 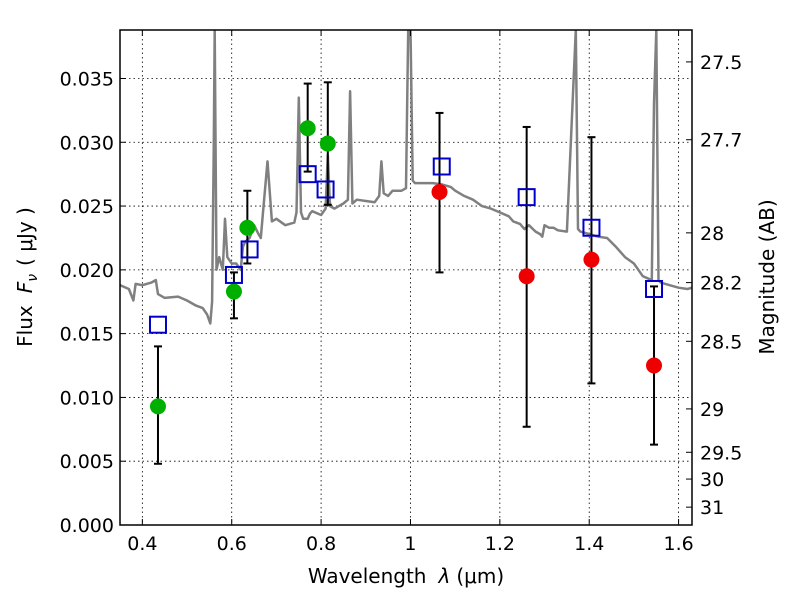 I want to click on y-tick-label: 0.005, so click(x=87, y=462).